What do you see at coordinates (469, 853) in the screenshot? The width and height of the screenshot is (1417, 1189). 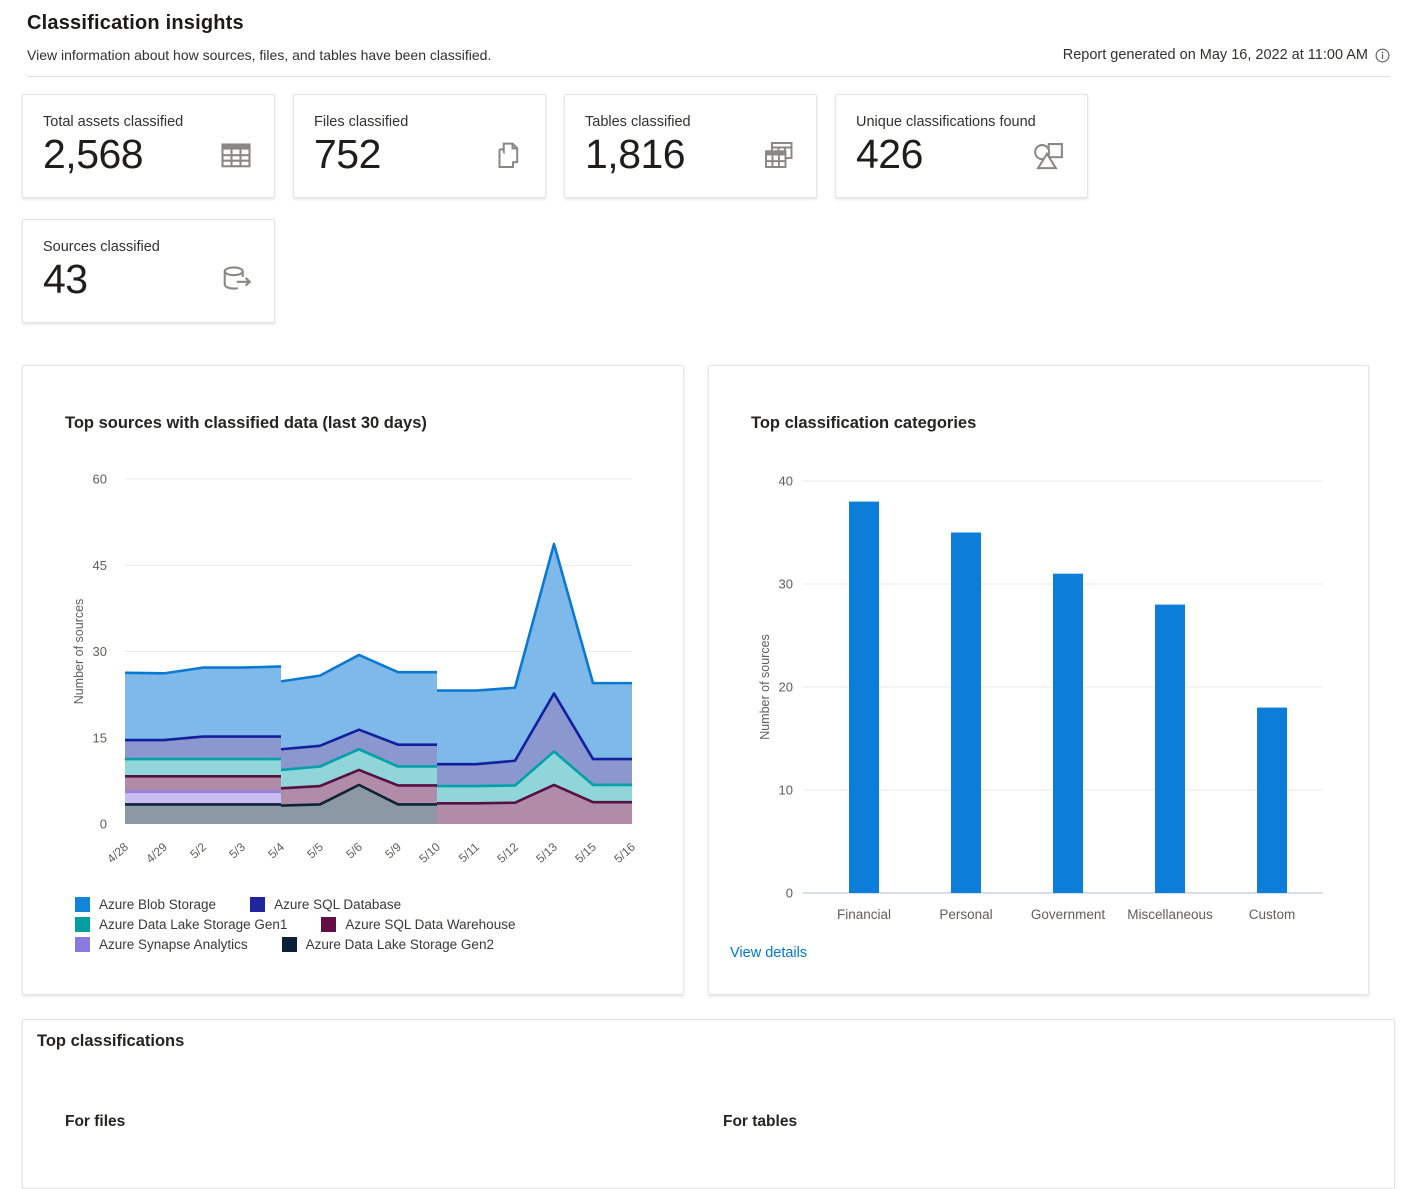 I see `svg-text: 5/11` at bounding box center [469, 853].